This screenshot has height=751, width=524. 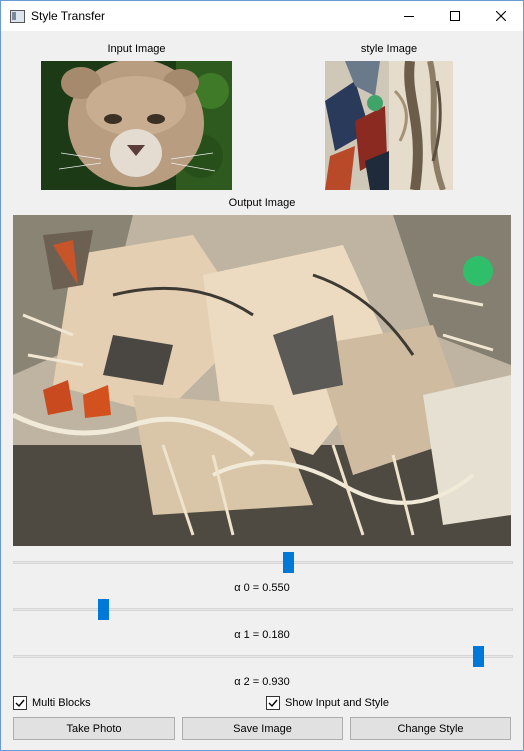 What do you see at coordinates (17, 16) in the screenshot?
I see `app-icon` at bounding box center [17, 16].